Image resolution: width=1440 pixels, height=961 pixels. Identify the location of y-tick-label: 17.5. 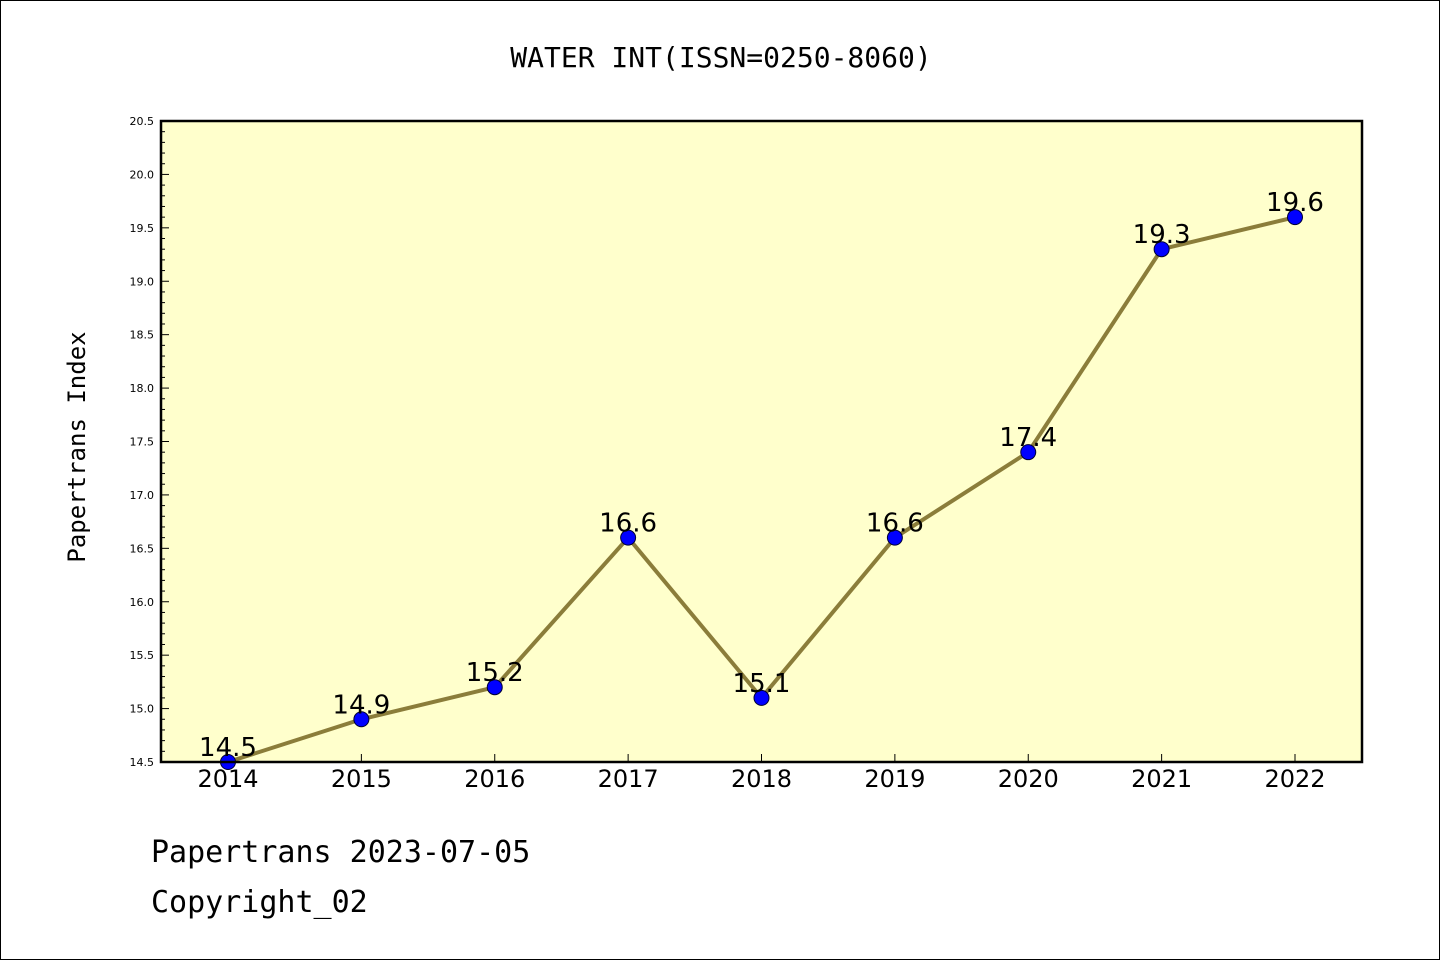
(142, 442).